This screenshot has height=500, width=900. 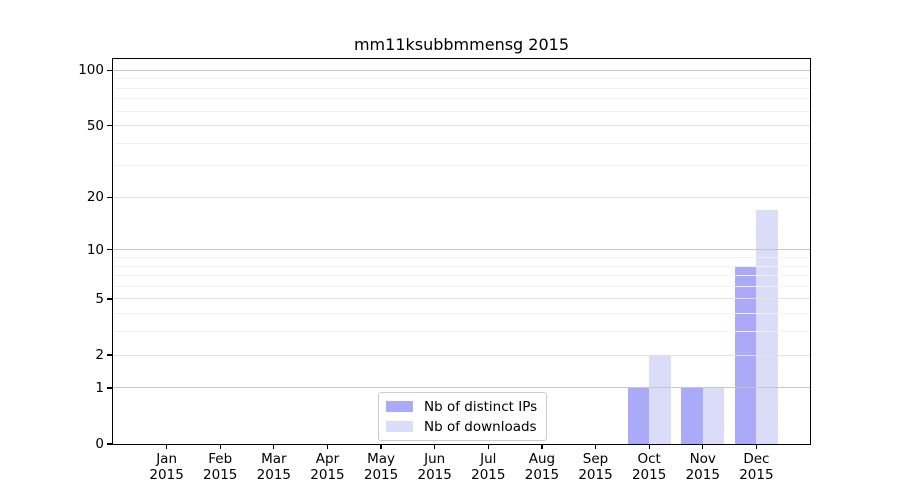 I want to click on legend-item-distinct-ips: Nb of distinct IPs, so click(x=461, y=406).